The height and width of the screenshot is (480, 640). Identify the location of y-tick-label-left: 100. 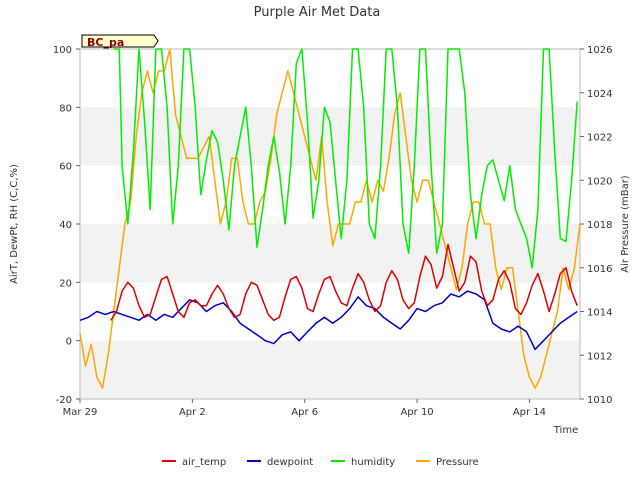
(62, 50).